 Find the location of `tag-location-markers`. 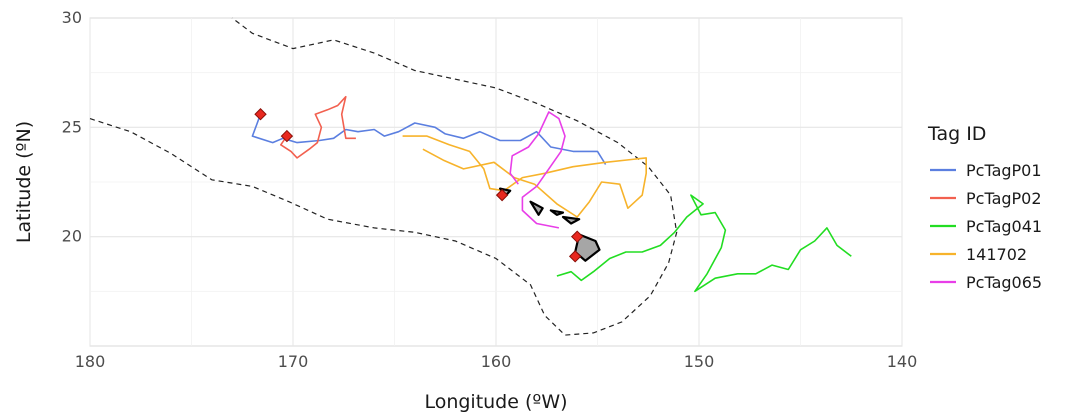

tag-location-markers is located at coordinates (419, 185).